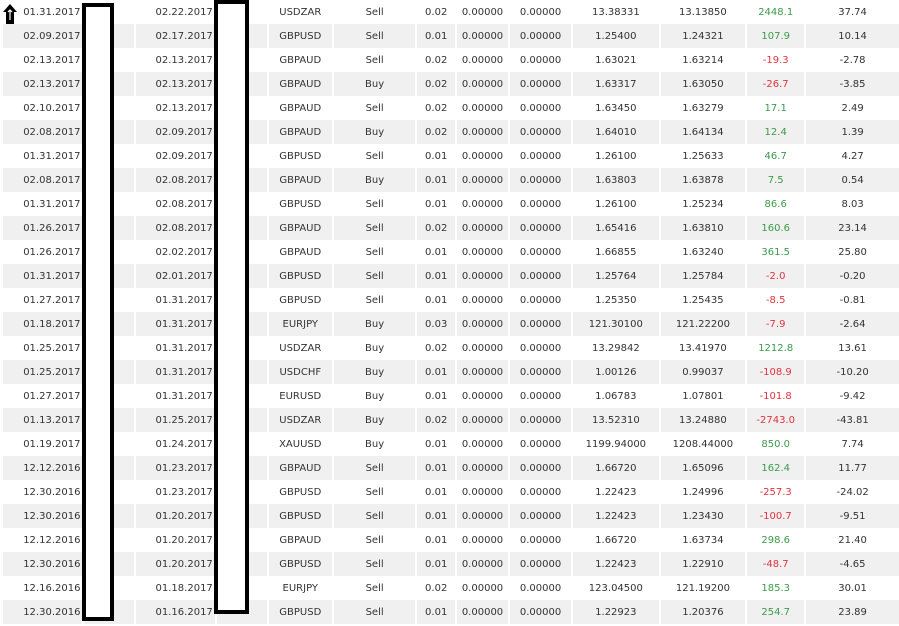  What do you see at coordinates (703, 60) in the screenshot?
I see `close-price-cell: 1.63214` at bounding box center [703, 60].